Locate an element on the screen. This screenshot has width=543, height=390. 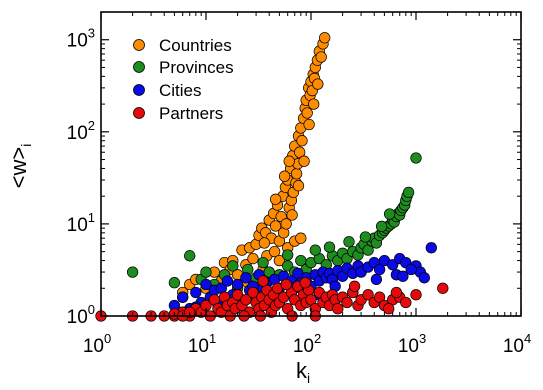
x-tick-label: 10¹ is located at coordinates (202, 344).